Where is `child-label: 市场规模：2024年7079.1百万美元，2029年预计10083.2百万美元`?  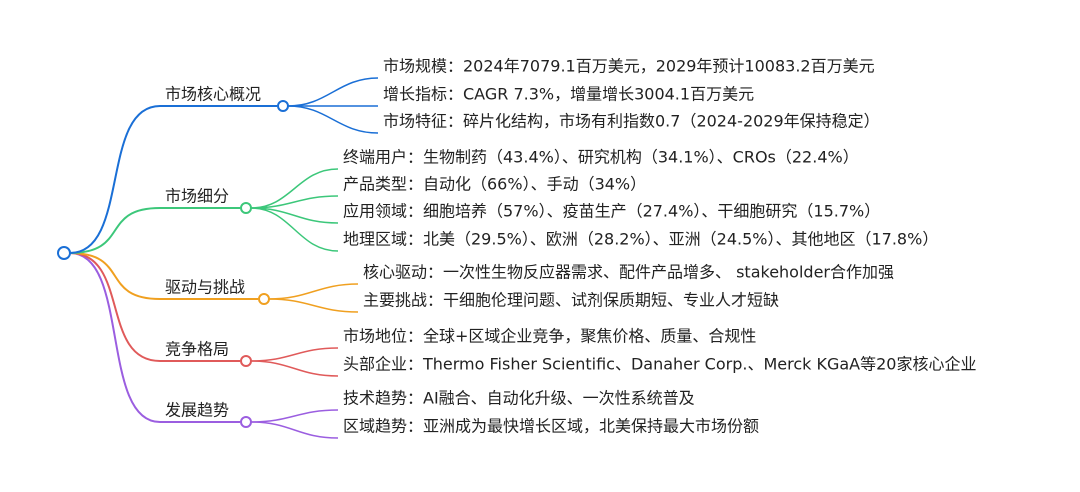
child-label: 市场规模：2024年7079.1百万美元，2029年预计10083.2百万美元 is located at coordinates (629, 66).